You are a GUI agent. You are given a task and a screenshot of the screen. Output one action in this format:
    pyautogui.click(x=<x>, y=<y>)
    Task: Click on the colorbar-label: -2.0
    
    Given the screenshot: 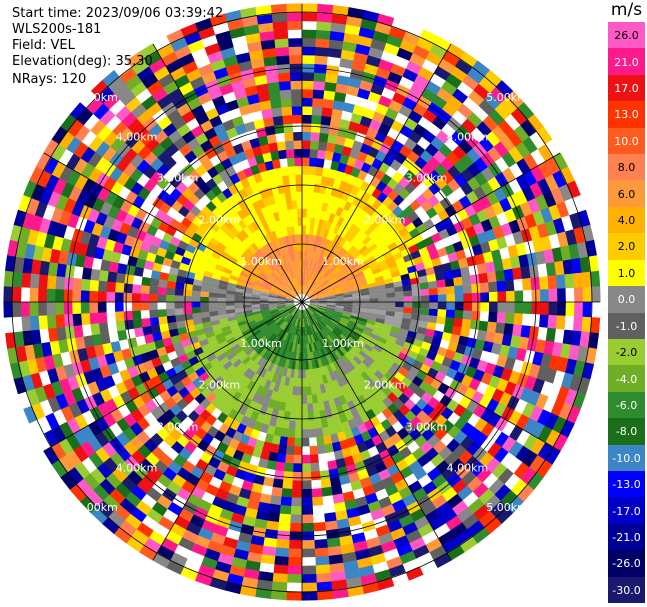 What is the action you would take?
    pyautogui.click(x=626, y=353)
    